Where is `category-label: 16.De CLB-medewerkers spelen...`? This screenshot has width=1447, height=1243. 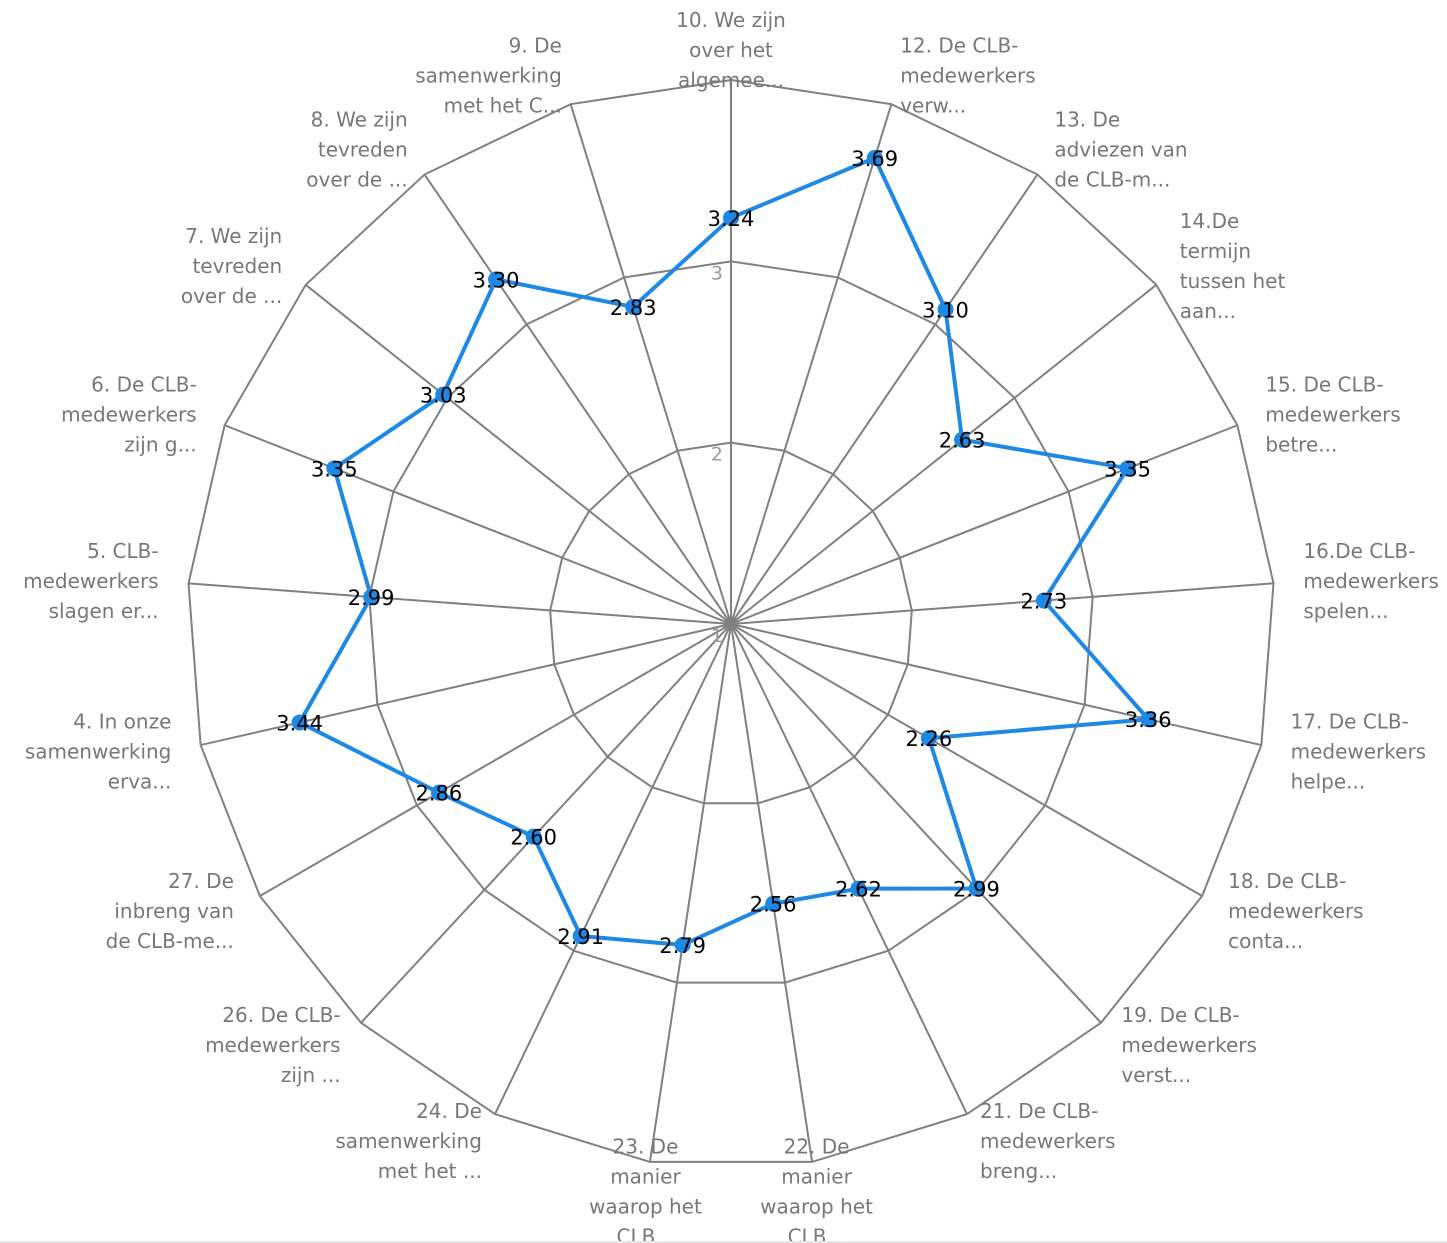 category-label: 16.De CLB-medewerkers spelen... is located at coordinates (1371, 581).